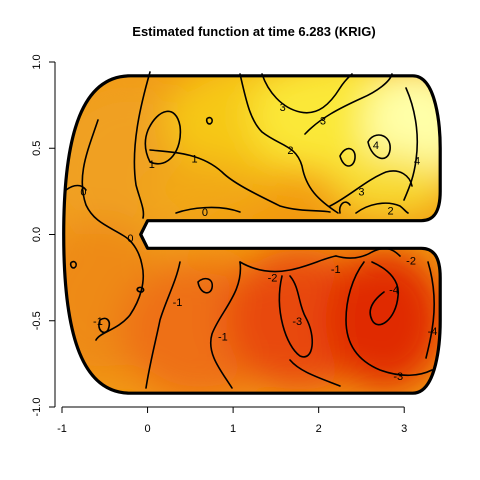 The image size is (480, 480). Describe the element at coordinates (253, 31) in the screenshot. I see `chart-title: Estimated function at time 6.283 (KRIG)` at that location.